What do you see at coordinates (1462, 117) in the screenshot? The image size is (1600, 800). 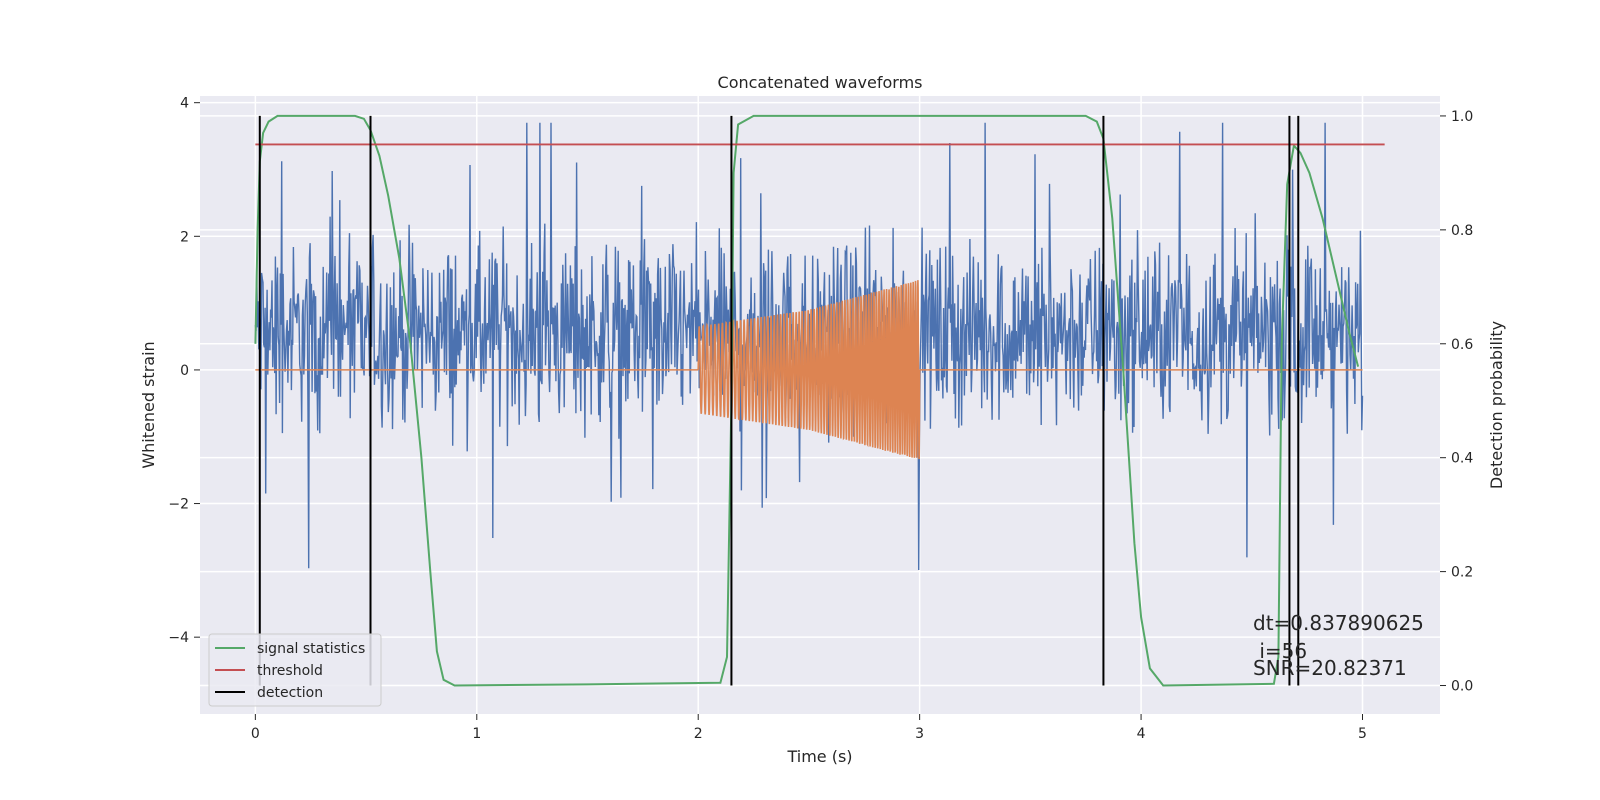 I see `y2-tick-label: 1.0` at bounding box center [1462, 117].